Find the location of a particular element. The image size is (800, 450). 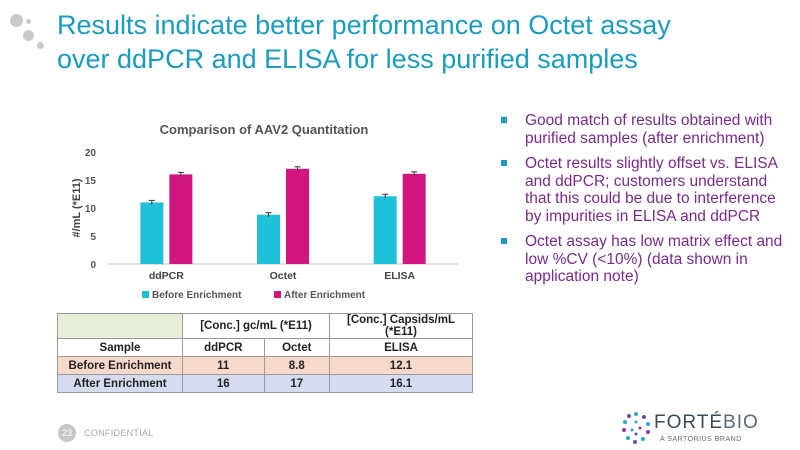

logo-mark-icon is located at coordinates (636, 428).